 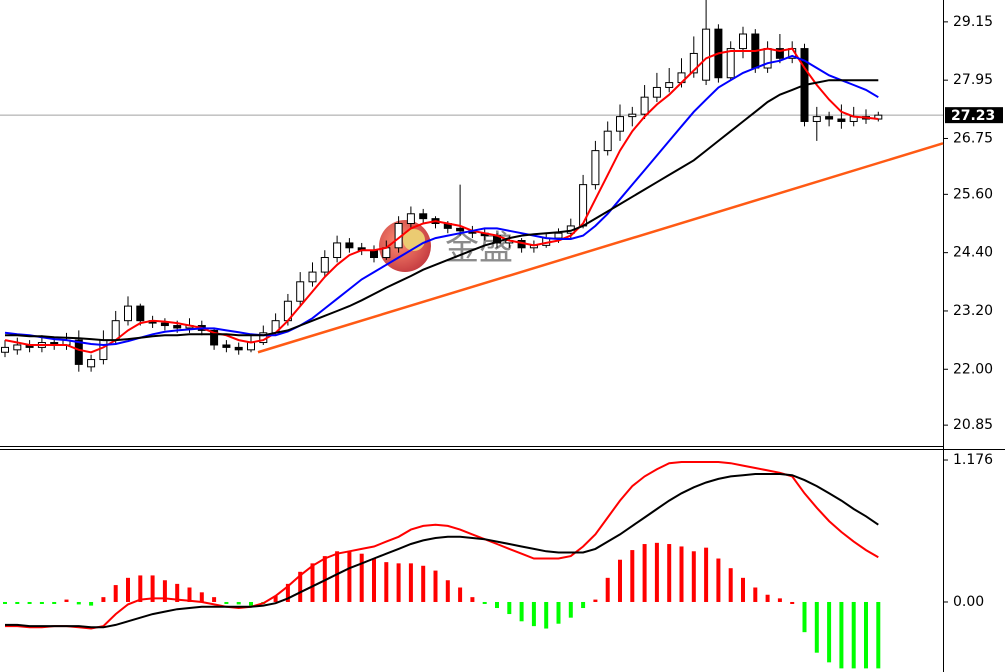 I want to click on y-tick-label: 23.20, so click(x=973, y=311).